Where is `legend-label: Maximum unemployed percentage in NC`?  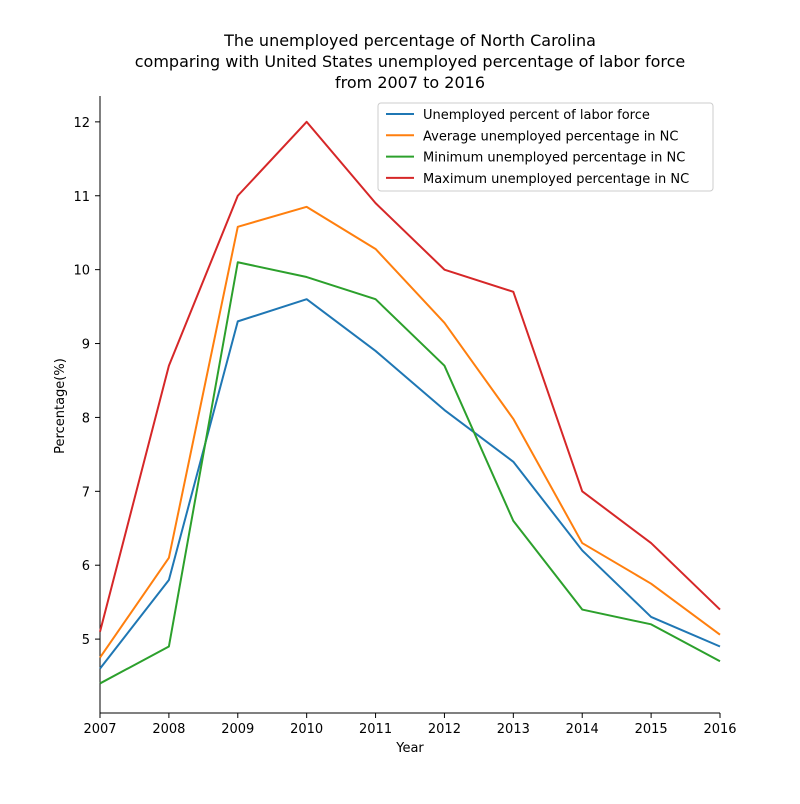
legend-label: Maximum unemployed percentage in NC is located at coordinates (556, 179).